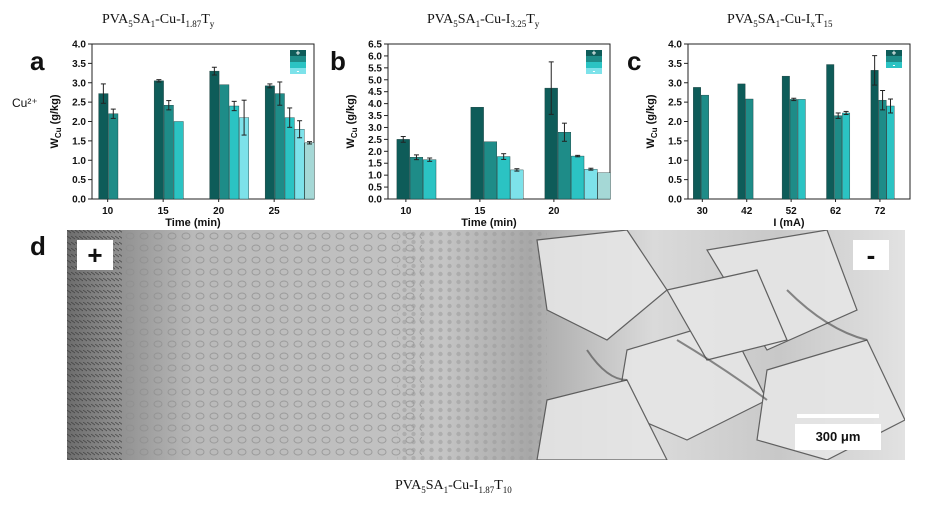  What do you see at coordinates (375, 140) in the screenshot?
I see `y-tick-label: 2.5` at bounding box center [375, 140].